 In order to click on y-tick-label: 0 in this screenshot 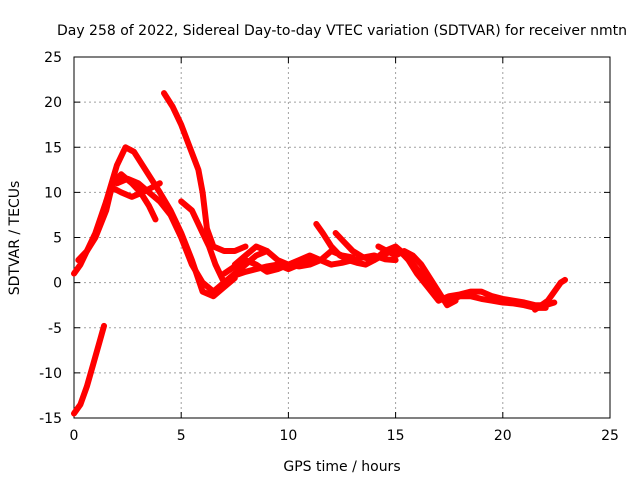, I will do `click(57, 284)`.